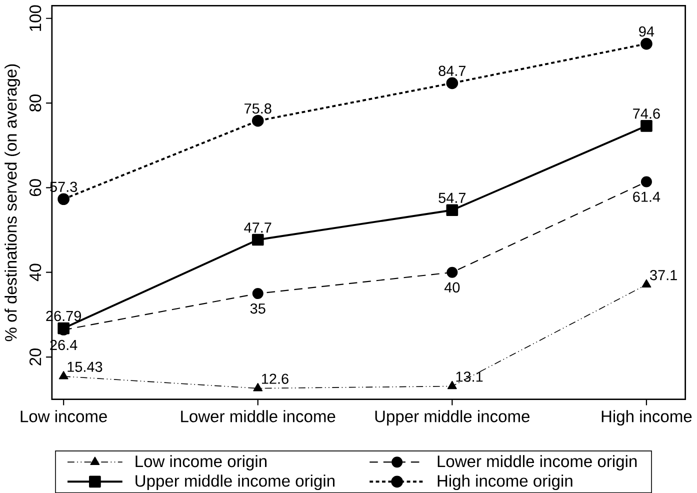 This screenshot has width=697, height=493. I want to click on x-tick-label: Low income, so click(63, 416).